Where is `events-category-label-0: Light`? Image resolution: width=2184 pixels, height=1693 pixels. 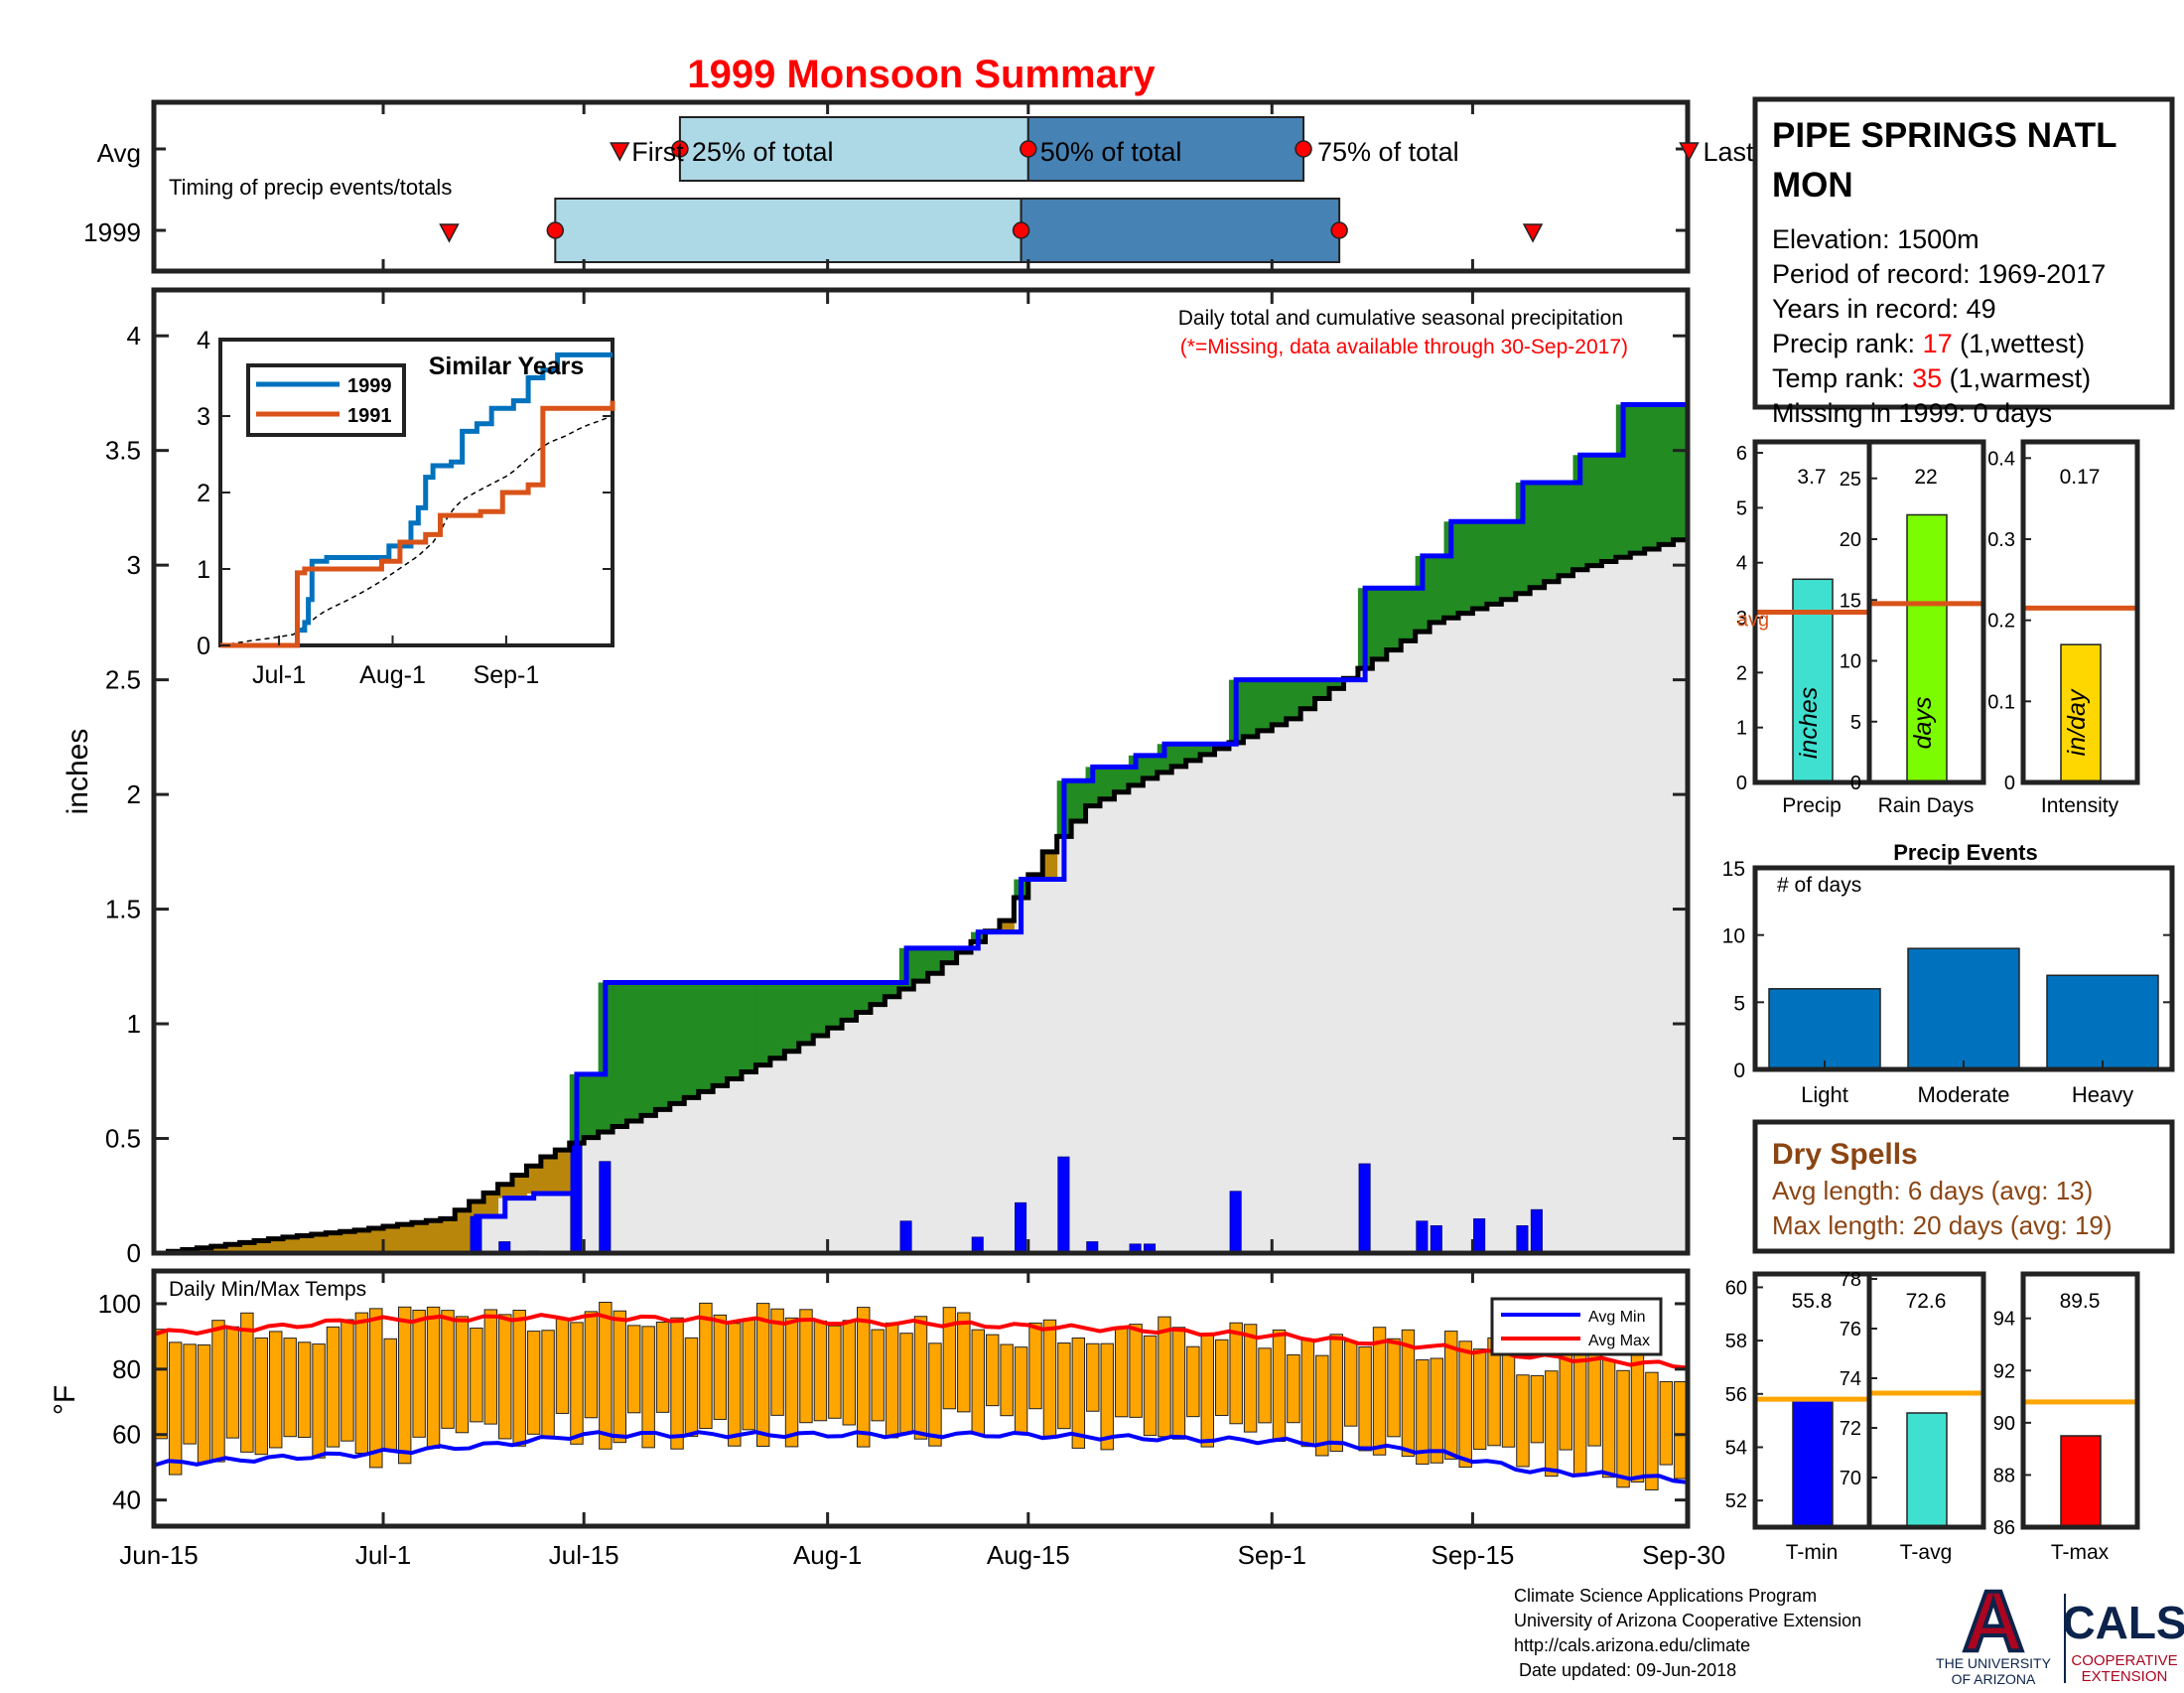
events-category-label-0: Light is located at coordinates (1824, 1094).